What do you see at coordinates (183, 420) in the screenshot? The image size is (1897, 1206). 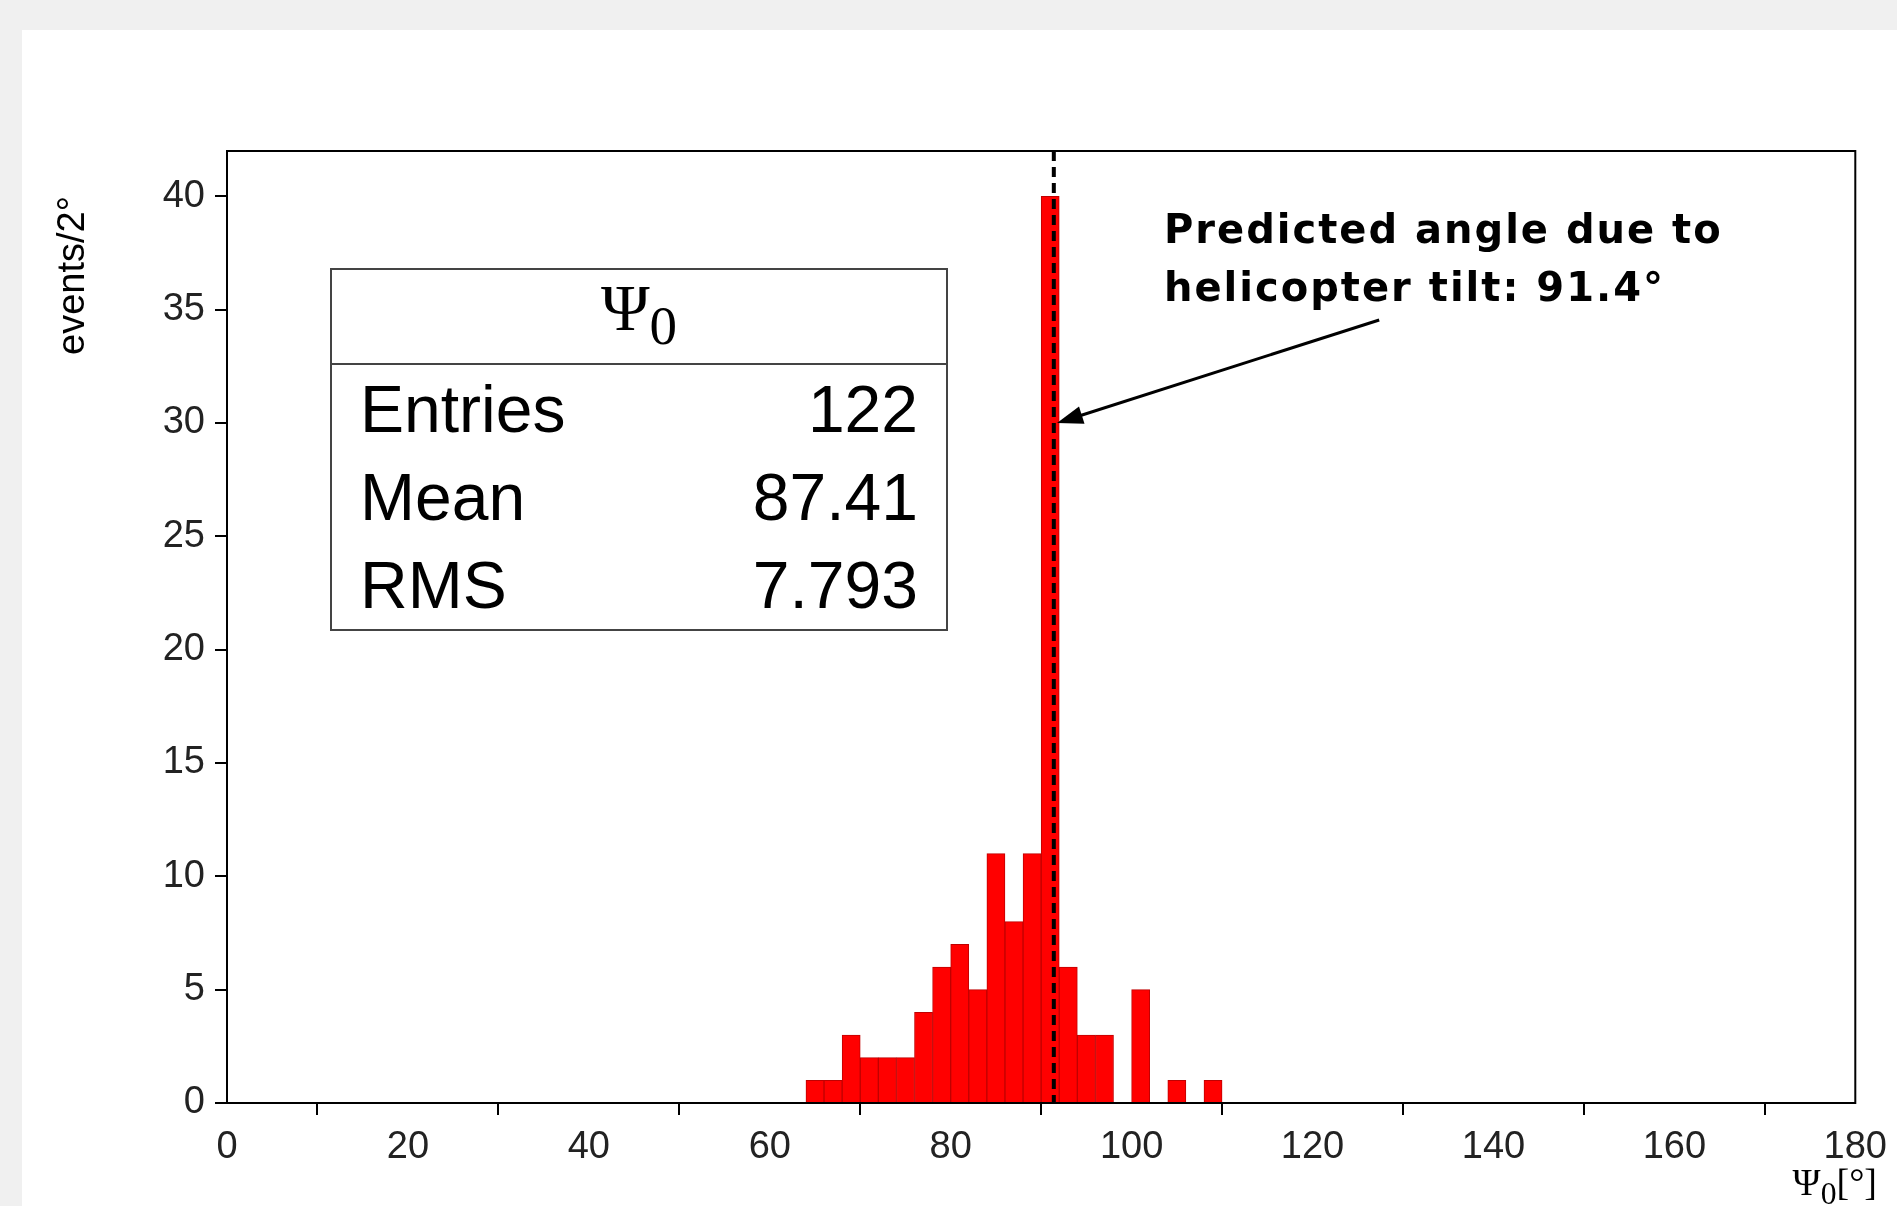 I see `y-tick-label: 30` at bounding box center [183, 420].